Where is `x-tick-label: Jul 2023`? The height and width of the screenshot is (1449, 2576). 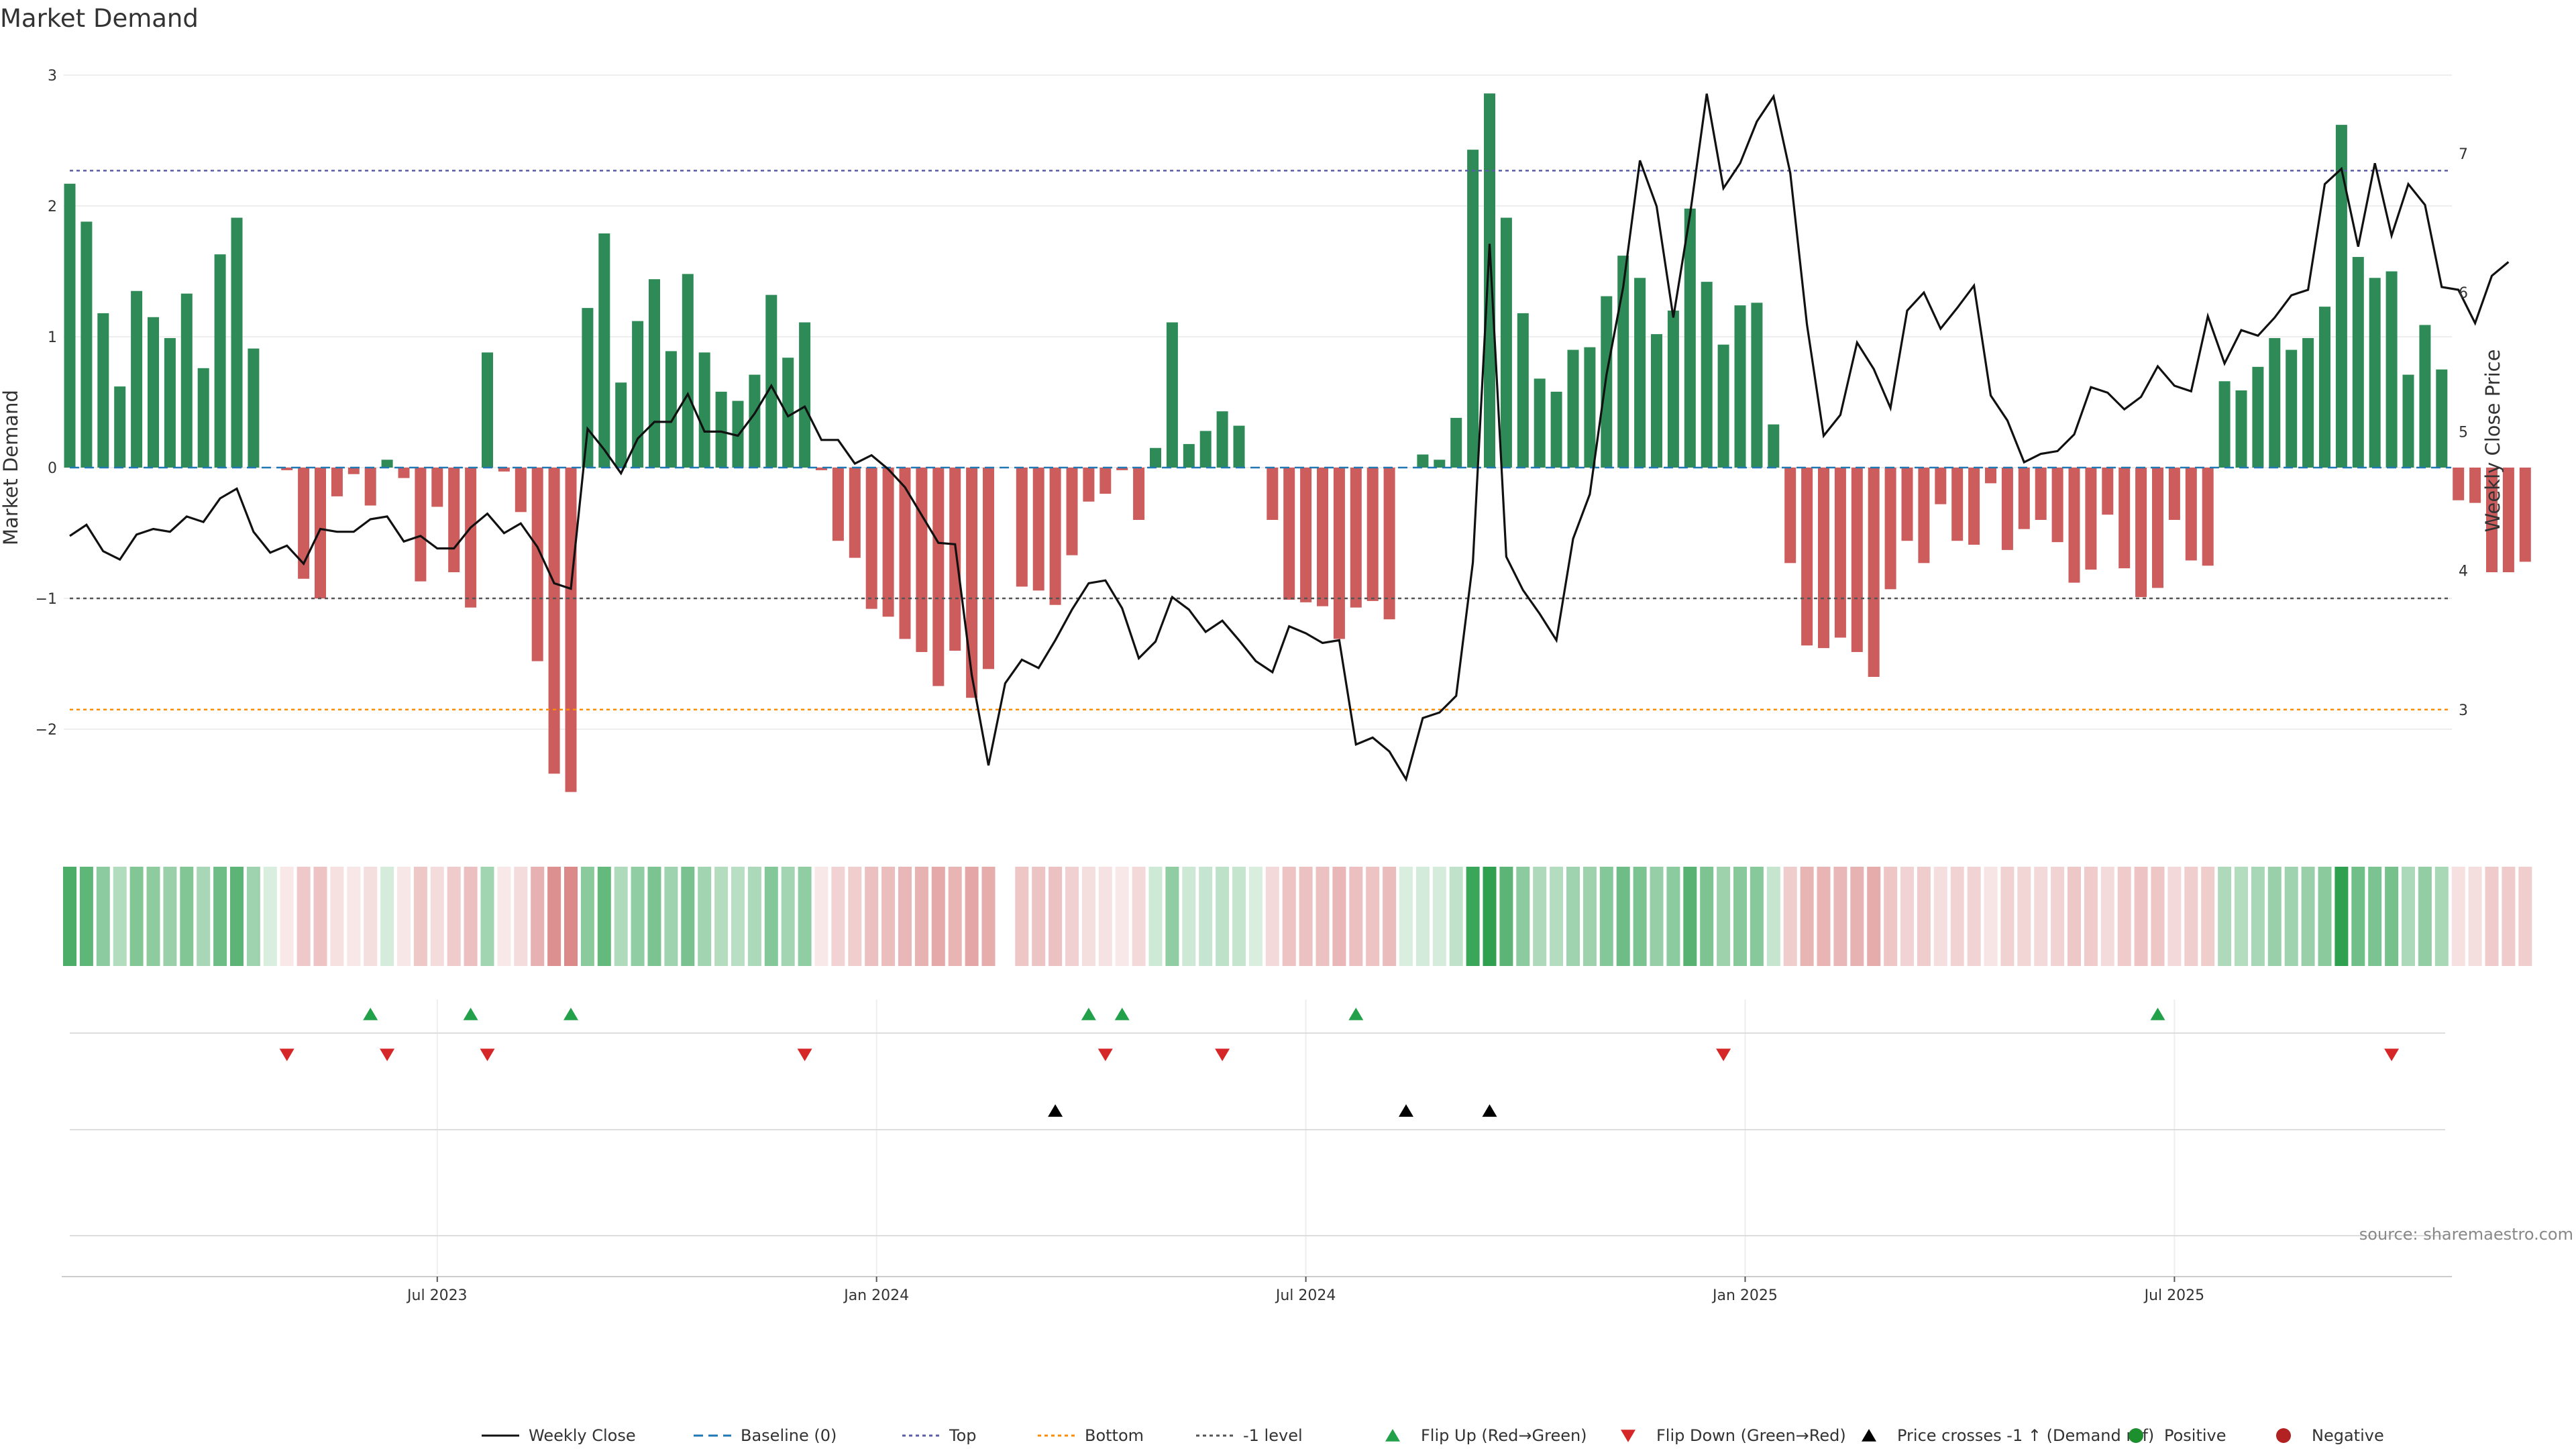 x-tick-label: Jul 2023 is located at coordinates (437, 1295).